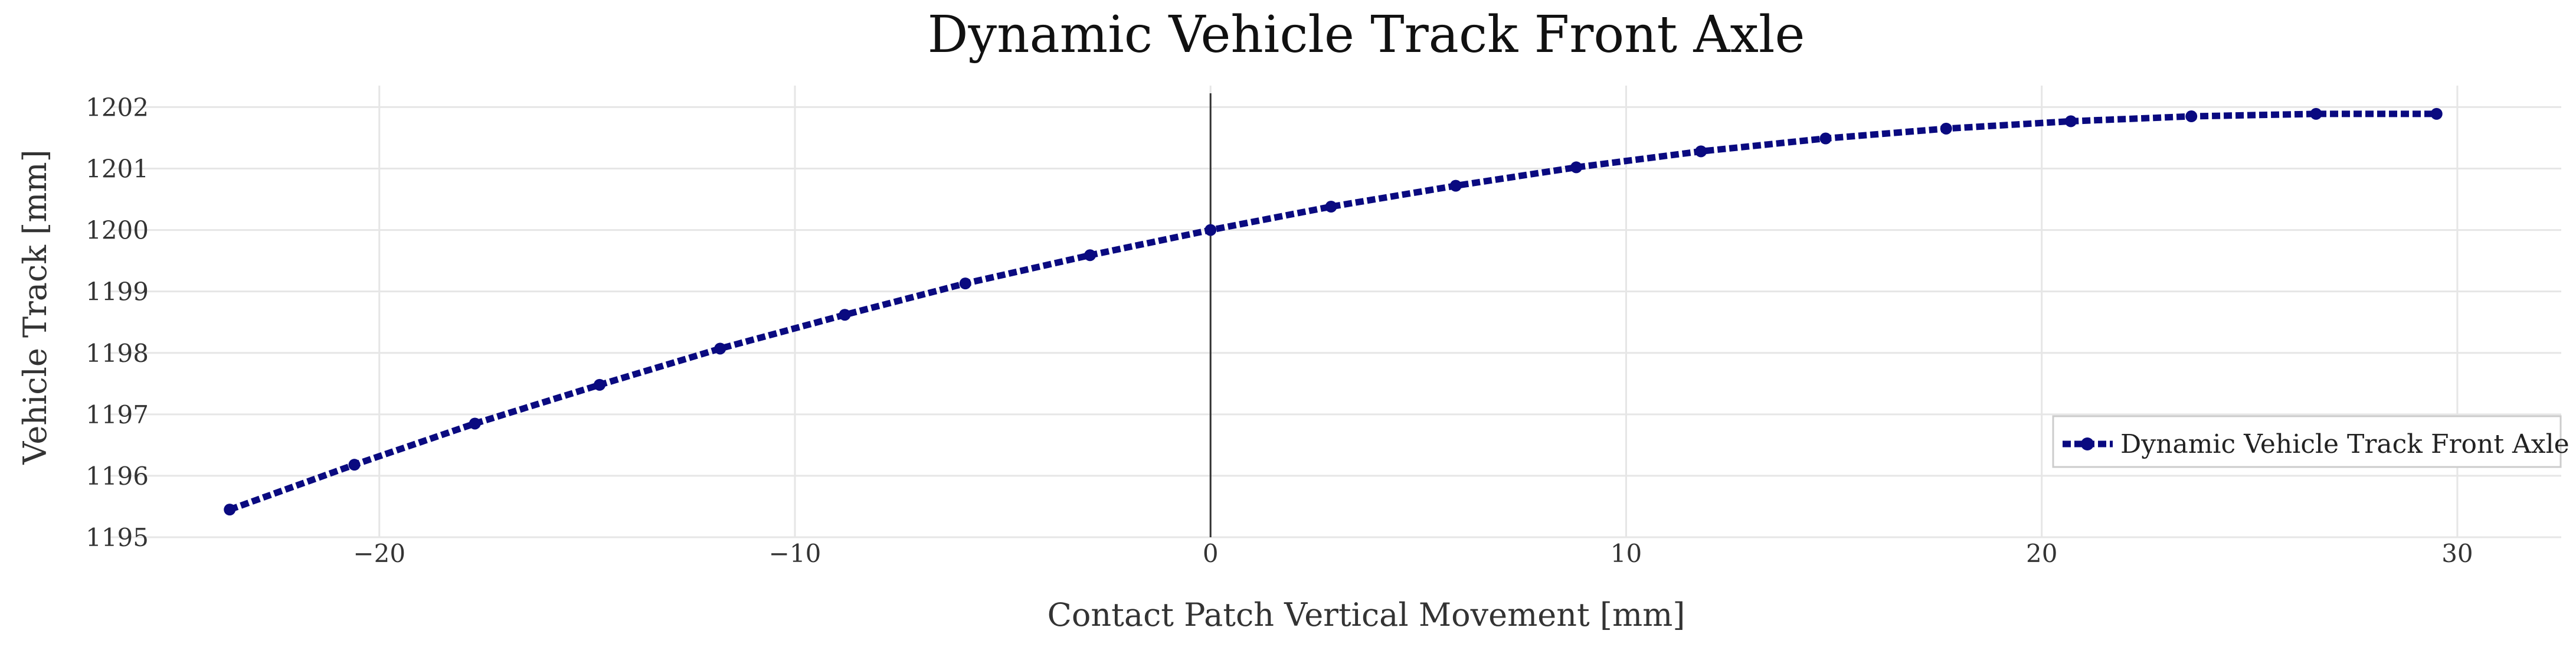  Describe the element at coordinates (1627, 553) in the screenshot. I see `x-tick-label: 10` at that location.